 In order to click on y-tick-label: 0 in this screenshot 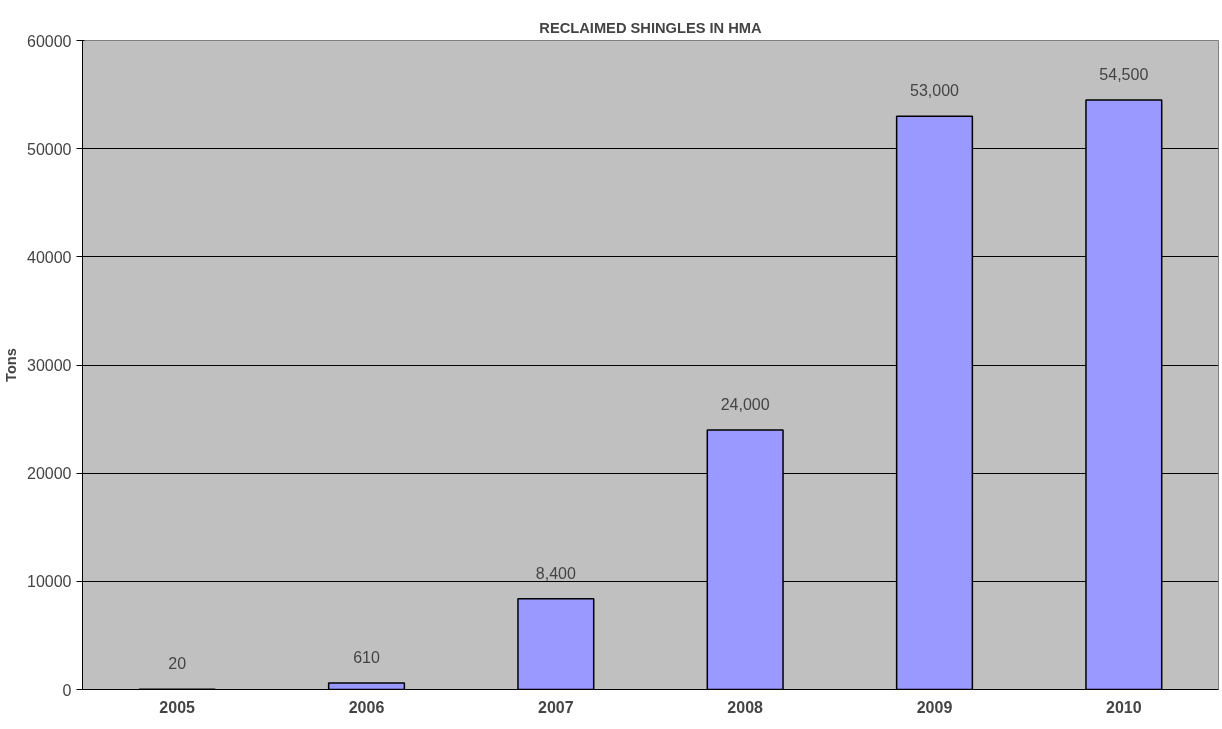, I will do `click(67, 690)`.